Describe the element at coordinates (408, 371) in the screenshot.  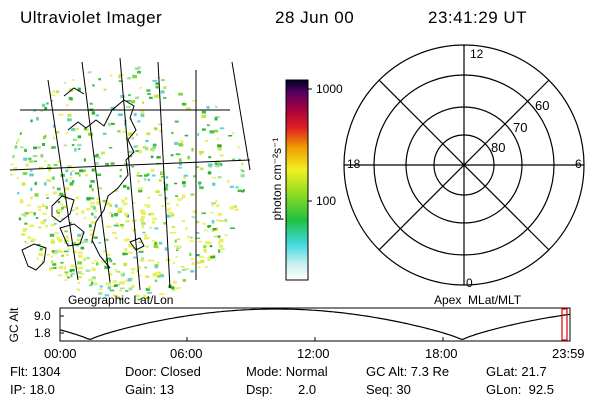
I see `status-gcalt: GC Alt: 7.3 Re` at that location.